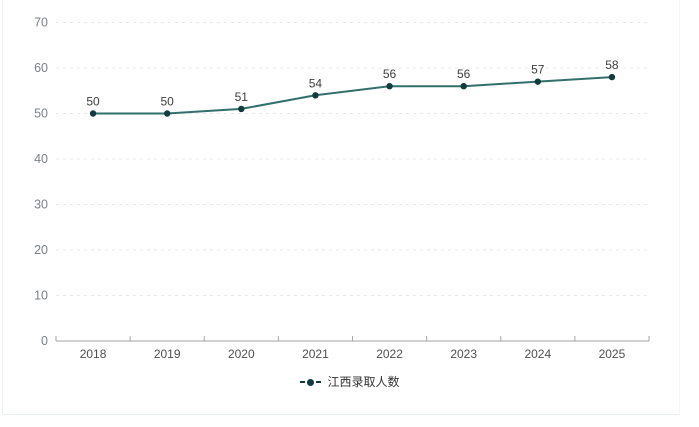 This screenshot has width=699, height=427. What do you see at coordinates (41, 23) in the screenshot?
I see `svg-text: 70` at bounding box center [41, 23].